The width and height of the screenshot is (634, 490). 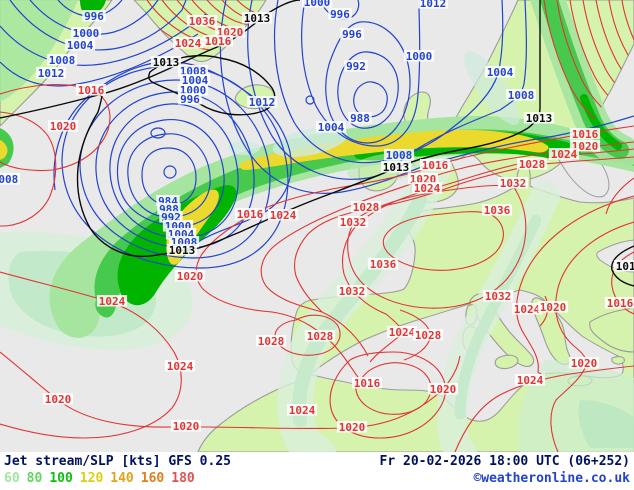 What do you see at coordinates (122, 478) in the screenshot?
I see `scale-value-140: 140` at bounding box center [122, 478].